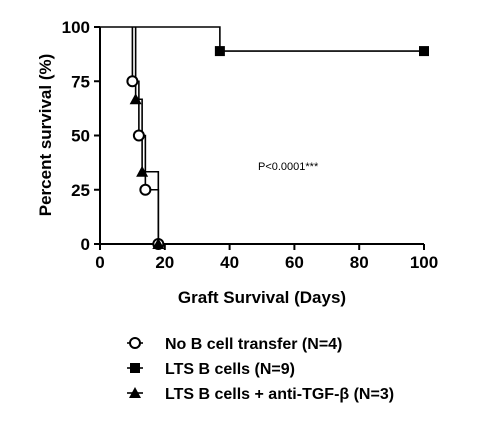  Describe the element at coordinates (135, 368) in the screenshot. I see `legend-marker-lts-b-cells` at that location.